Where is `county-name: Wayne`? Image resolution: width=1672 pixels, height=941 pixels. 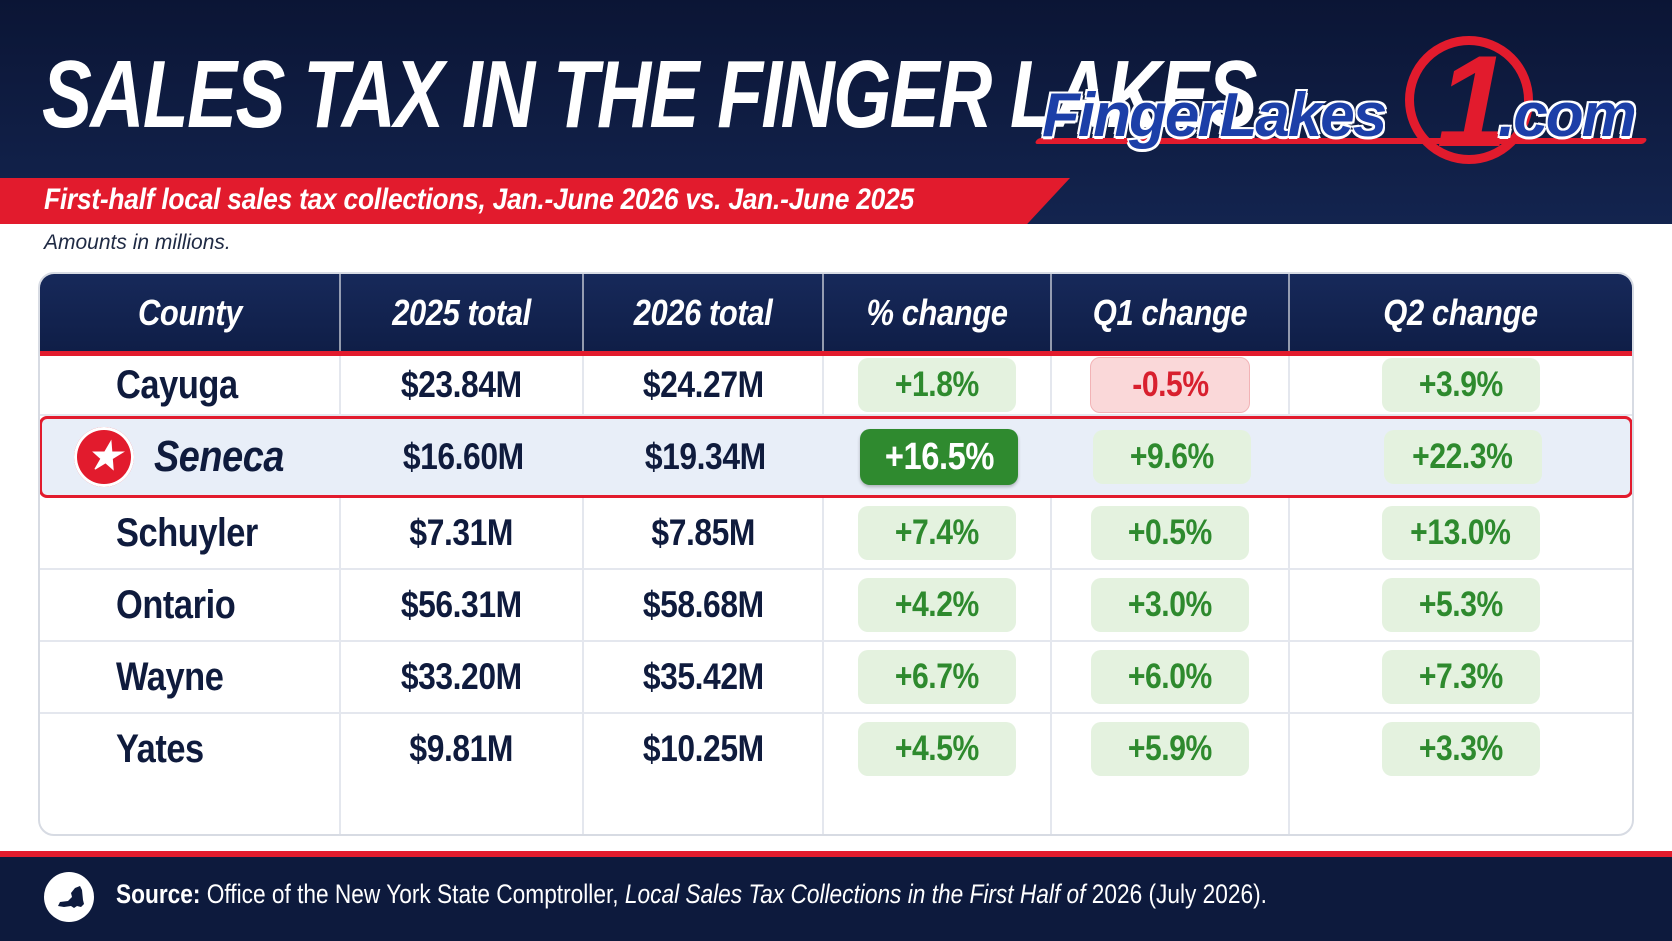 county-name: Wayne is located at coordinates (170, 676).